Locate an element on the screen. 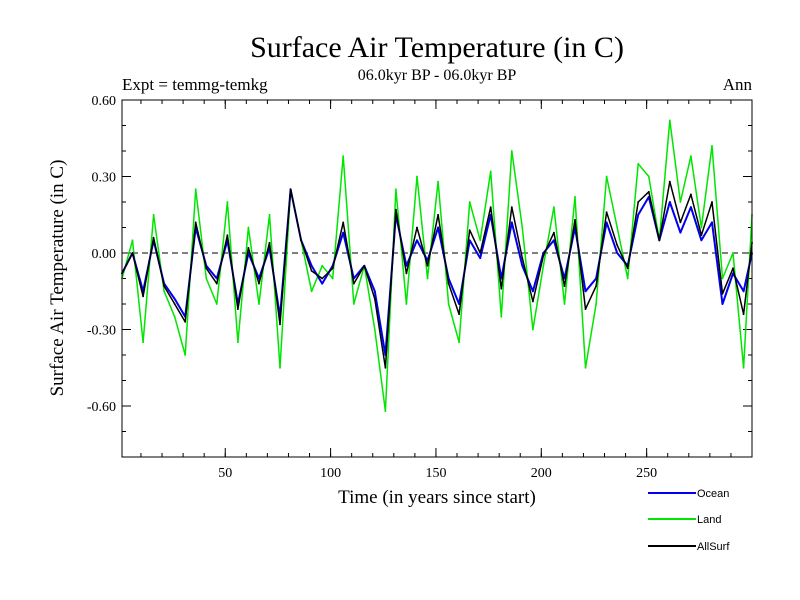 The width and height of the screenshot is (800, 600). chart-subtitle: 06.0kyr BP - 06.0kyr BP is located at coordinates (437, 75).